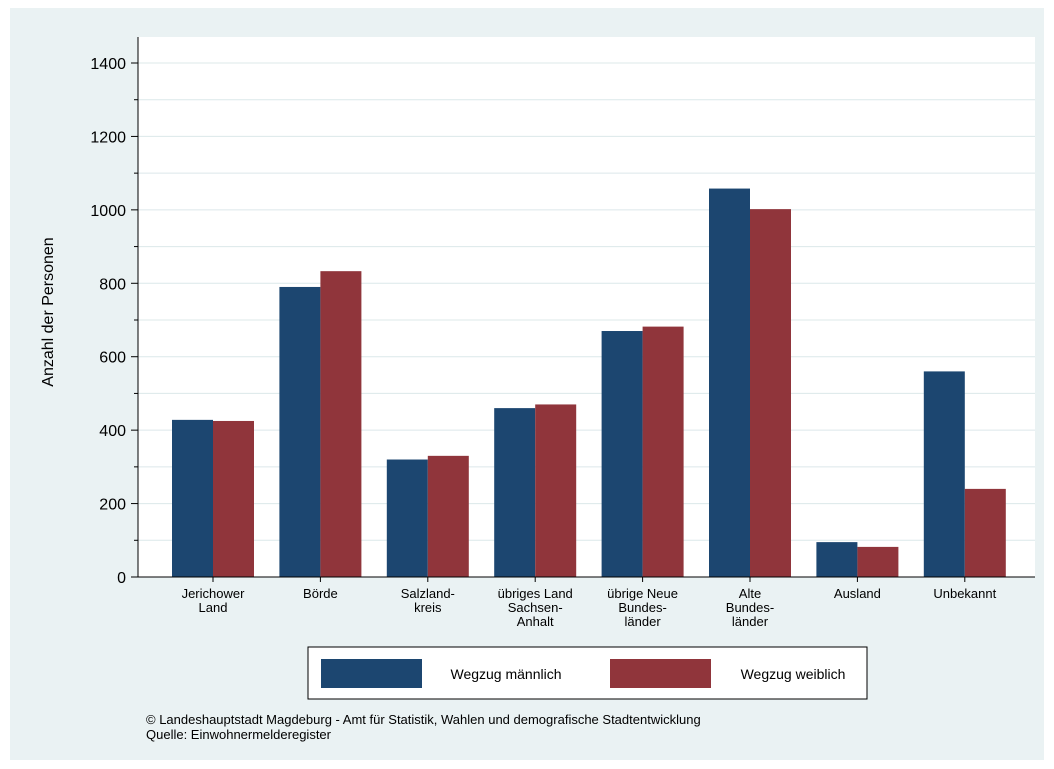 This screenshot has width=1054, height=769. I want to click on y-tick-label: 1000, so click(108, 211).